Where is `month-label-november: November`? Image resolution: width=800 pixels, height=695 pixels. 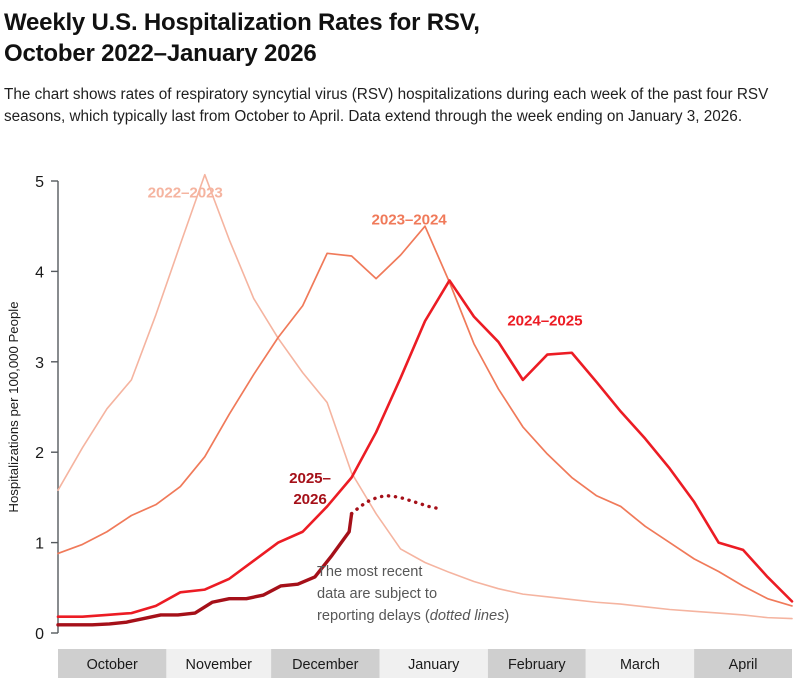
month-label-november: November is located at coordinates (219, 665).